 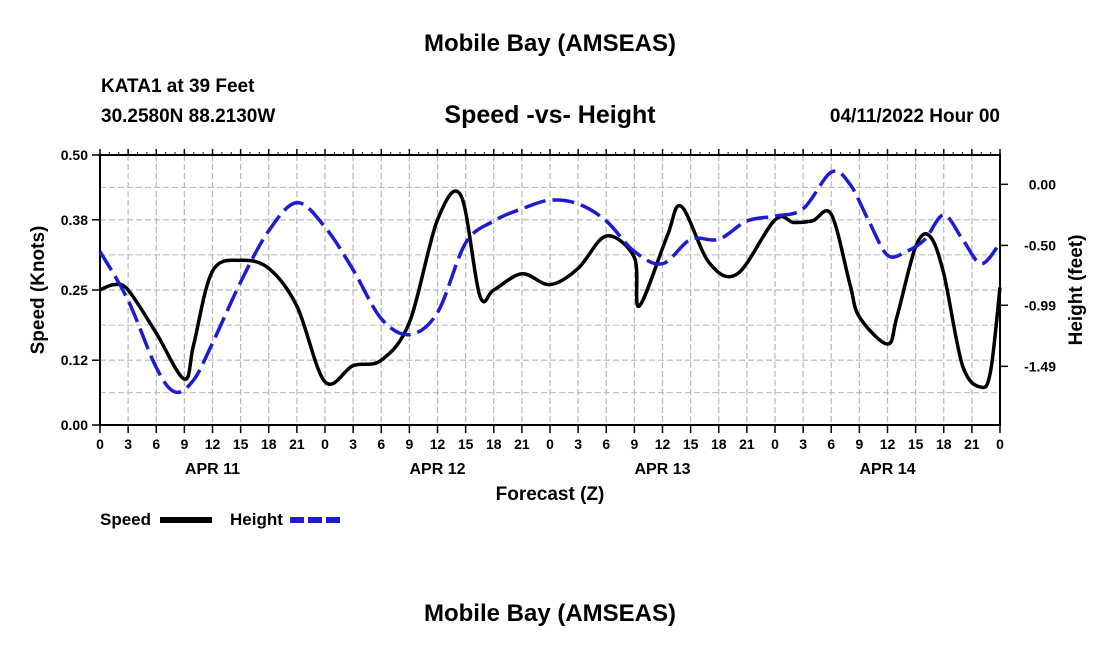 What do you see at coordinates (887, 469) in the screenshot?
I see `date-label: APR 14` at bounding box center [887, 469].